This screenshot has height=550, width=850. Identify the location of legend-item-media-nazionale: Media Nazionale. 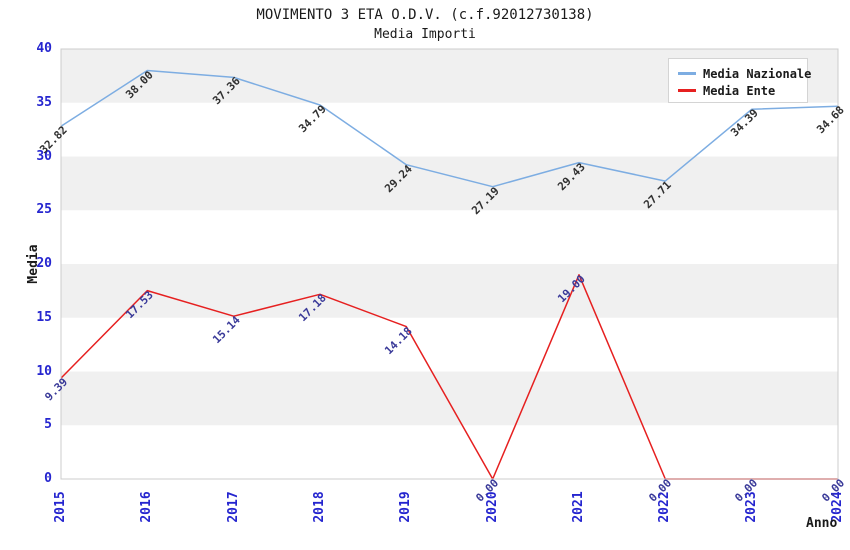
(744, 73).